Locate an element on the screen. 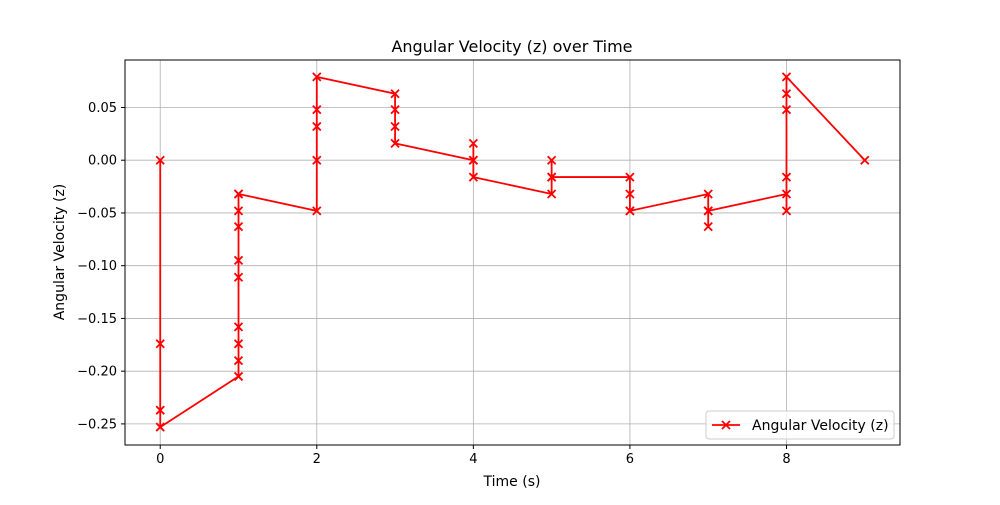 The image size is (1000, 505). chart-title: Angular Velocity (z) over Time is located at coordinates (511, 46).